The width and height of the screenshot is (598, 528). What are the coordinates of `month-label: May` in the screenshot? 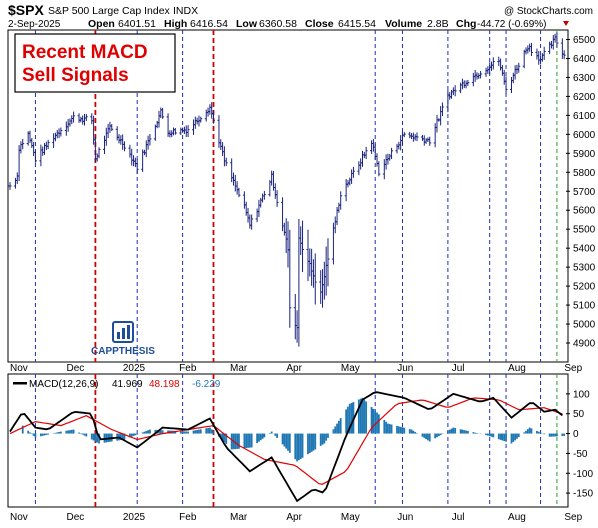 It's located at (350, 517).